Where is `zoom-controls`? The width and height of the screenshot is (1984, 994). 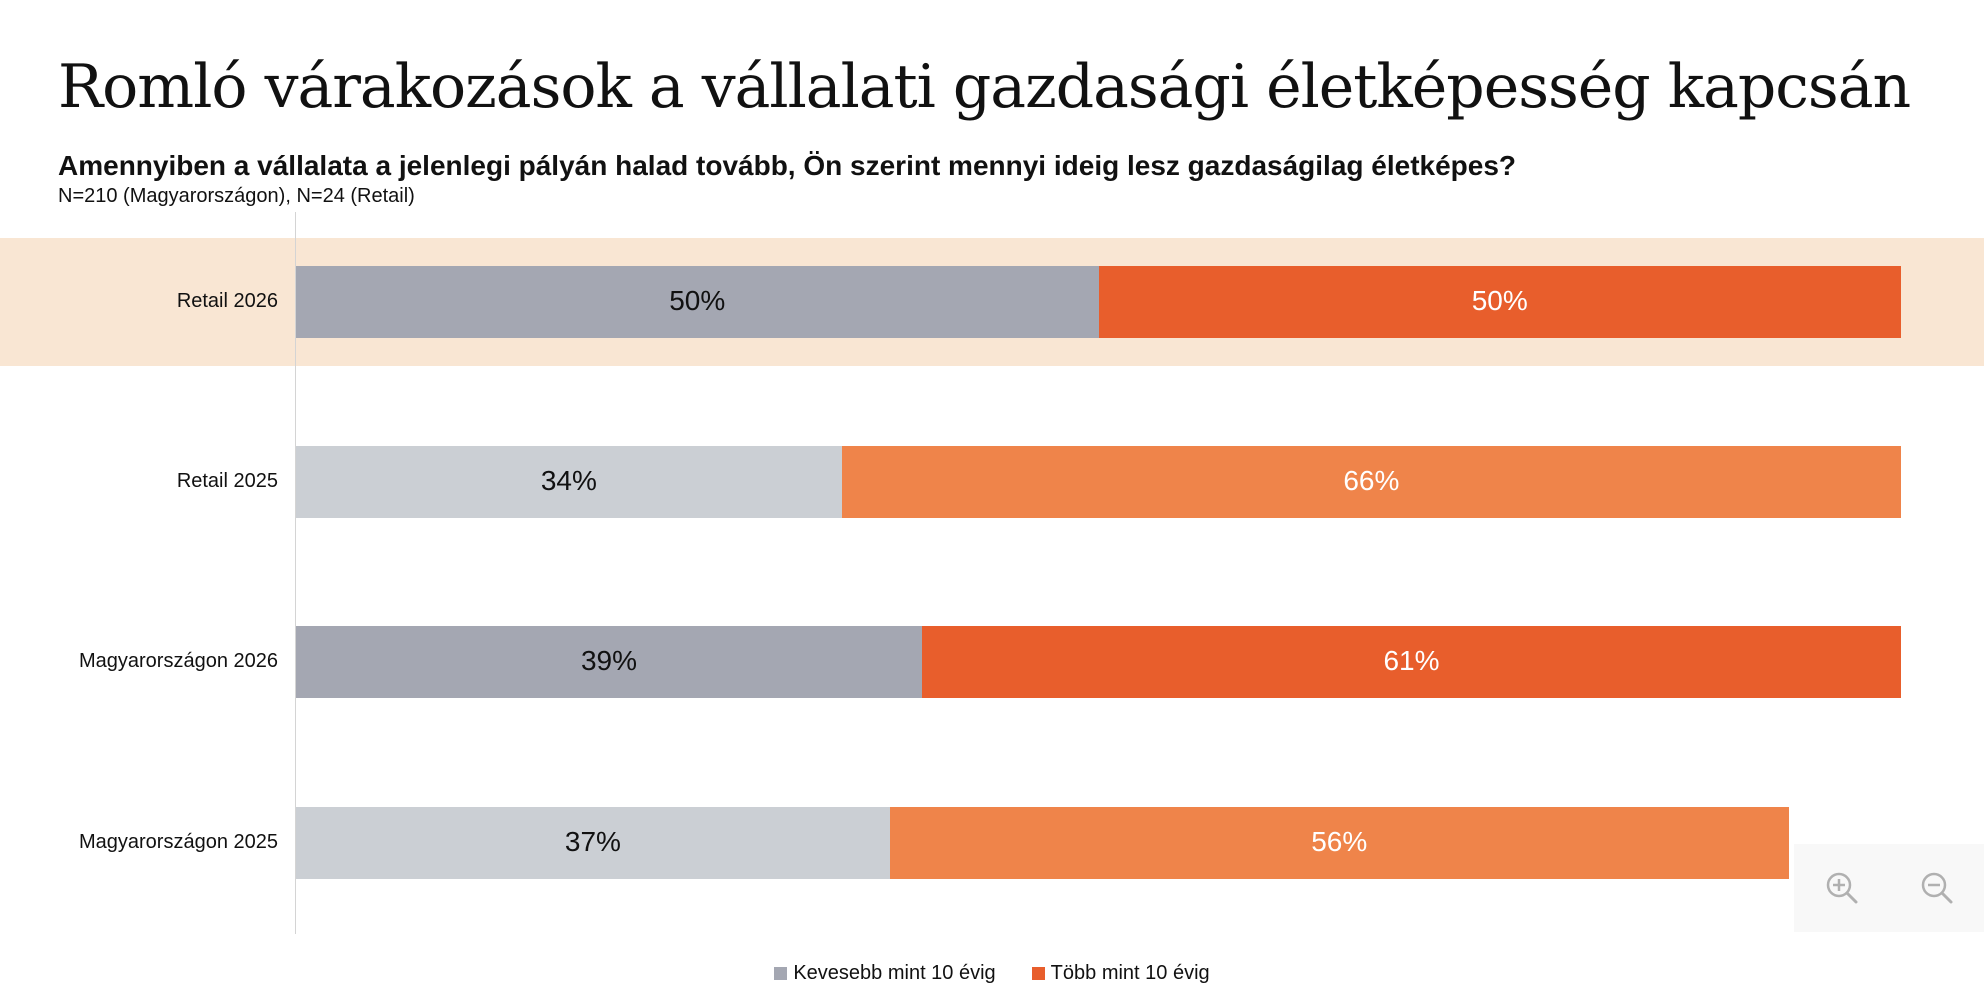 zoom-controls is located at coordinates (1889, 888).